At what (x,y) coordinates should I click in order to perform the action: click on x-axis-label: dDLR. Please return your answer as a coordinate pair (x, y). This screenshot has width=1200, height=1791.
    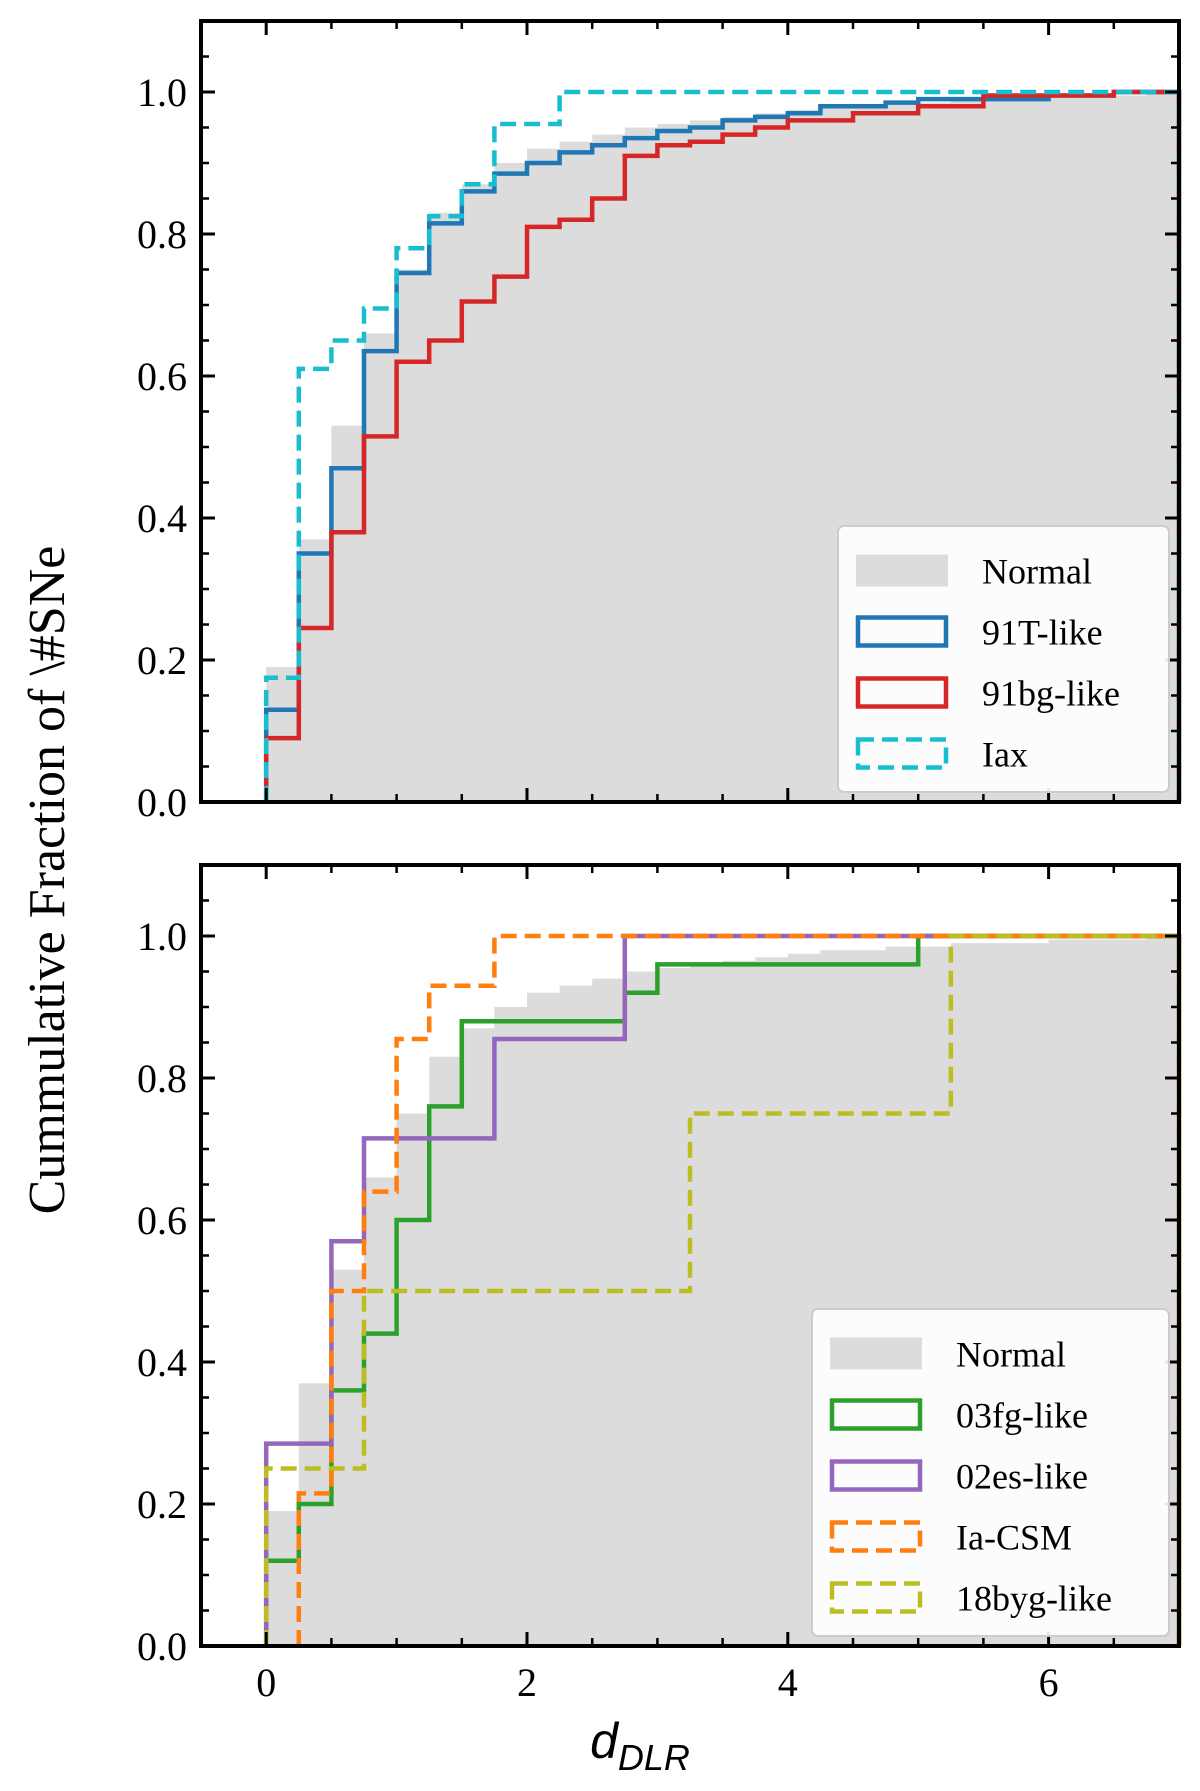
    Looking at the image, I should click on (640, 1745).